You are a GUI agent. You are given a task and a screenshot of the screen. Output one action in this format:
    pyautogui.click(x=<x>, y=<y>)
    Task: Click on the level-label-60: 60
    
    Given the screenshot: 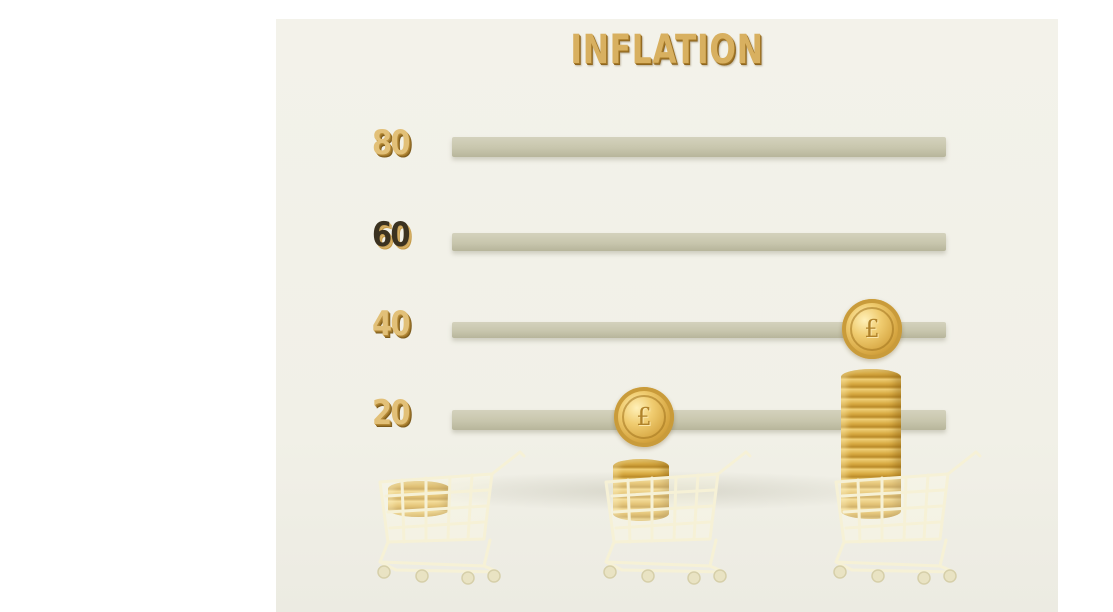 What is the action you would take?
    pyautogui.click(x=390, y=235)
    